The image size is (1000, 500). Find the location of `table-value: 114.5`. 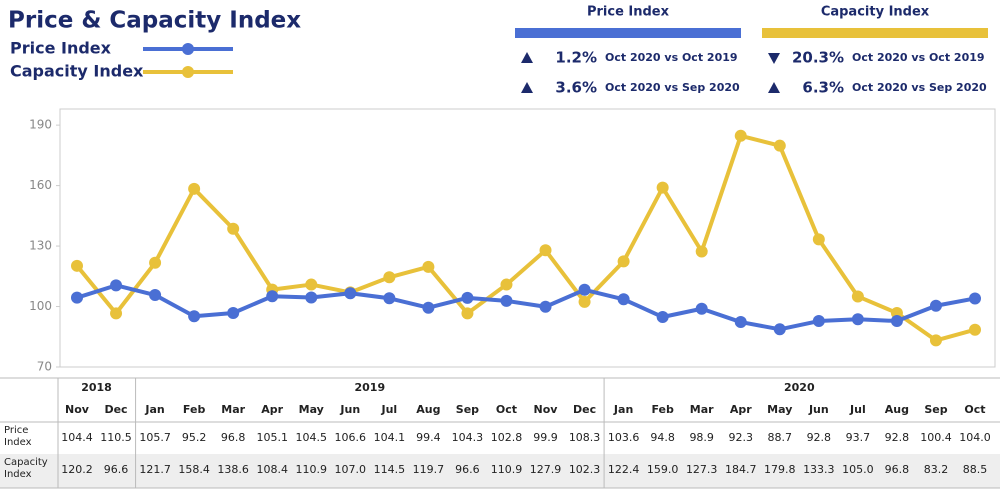

table-value: 114.5 is located at coordinates (390, 469).